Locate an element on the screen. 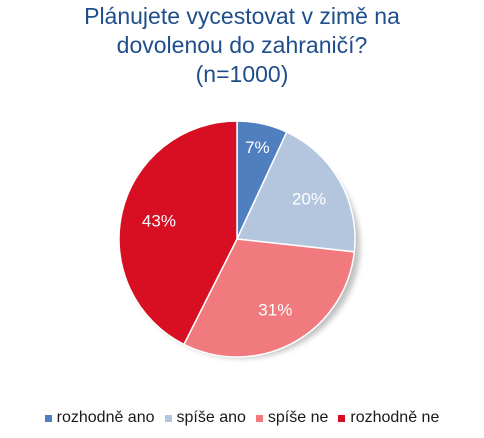 Image resolution: width=484 pixels, height=438 pixels. data-label-spise-ano: 20% is located at coordinates (309, 198).